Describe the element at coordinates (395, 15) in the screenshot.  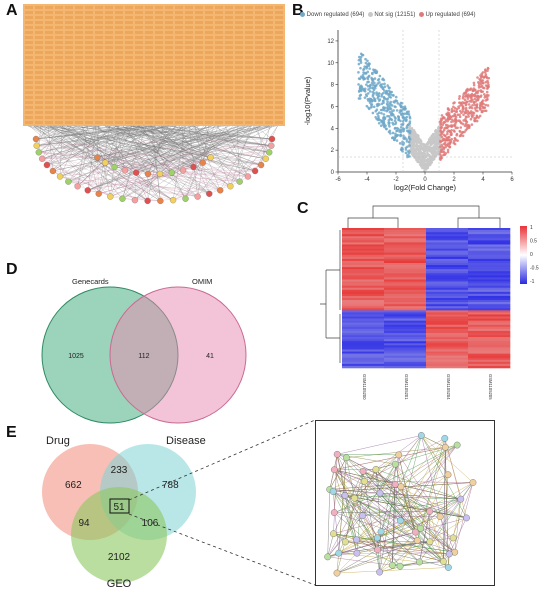
I see `legend-label-notsig: Not sig (12151)` at that location.